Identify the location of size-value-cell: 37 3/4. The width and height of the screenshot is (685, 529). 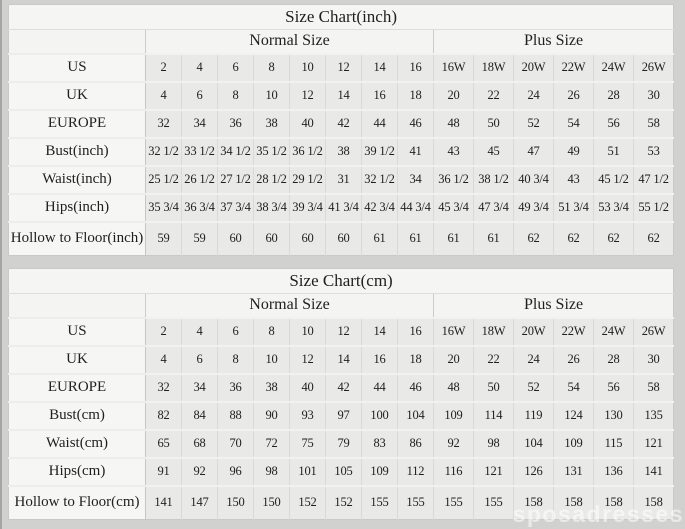
(235, 207).